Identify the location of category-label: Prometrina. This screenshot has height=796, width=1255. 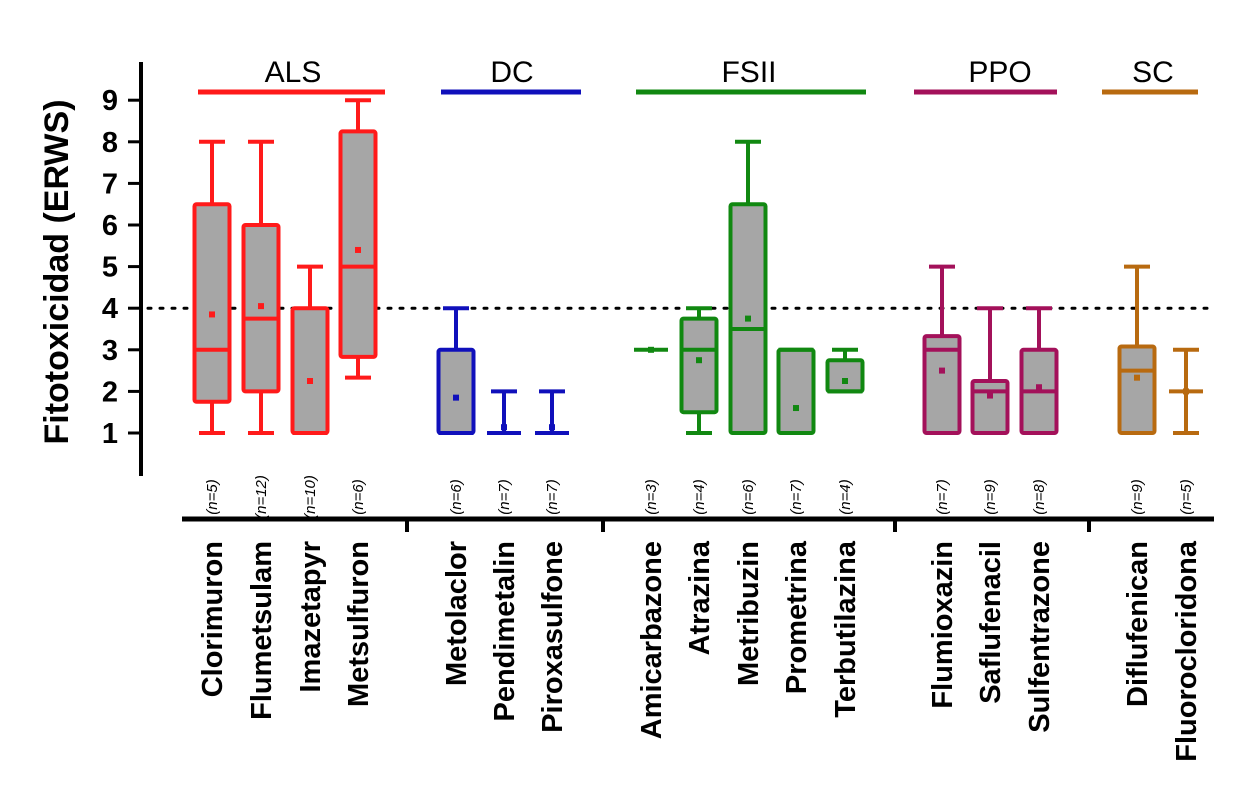
(797, 617).